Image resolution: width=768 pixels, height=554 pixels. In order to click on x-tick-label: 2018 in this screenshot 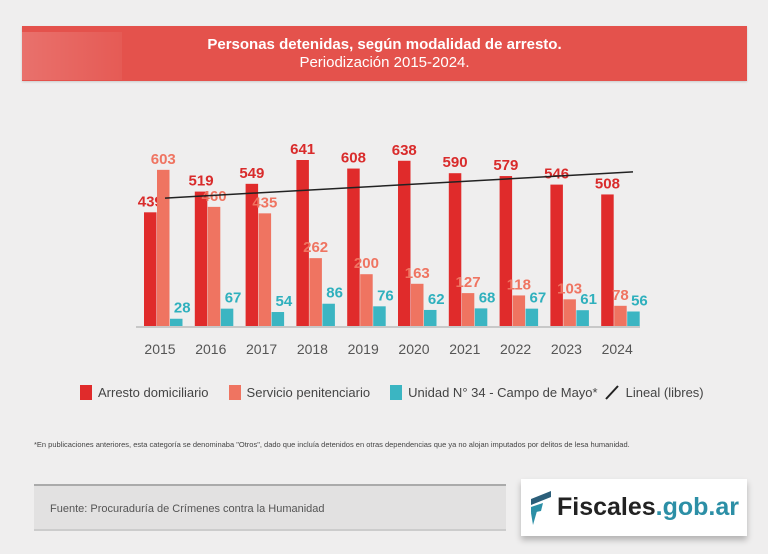, I will do `click(312, 349)`.